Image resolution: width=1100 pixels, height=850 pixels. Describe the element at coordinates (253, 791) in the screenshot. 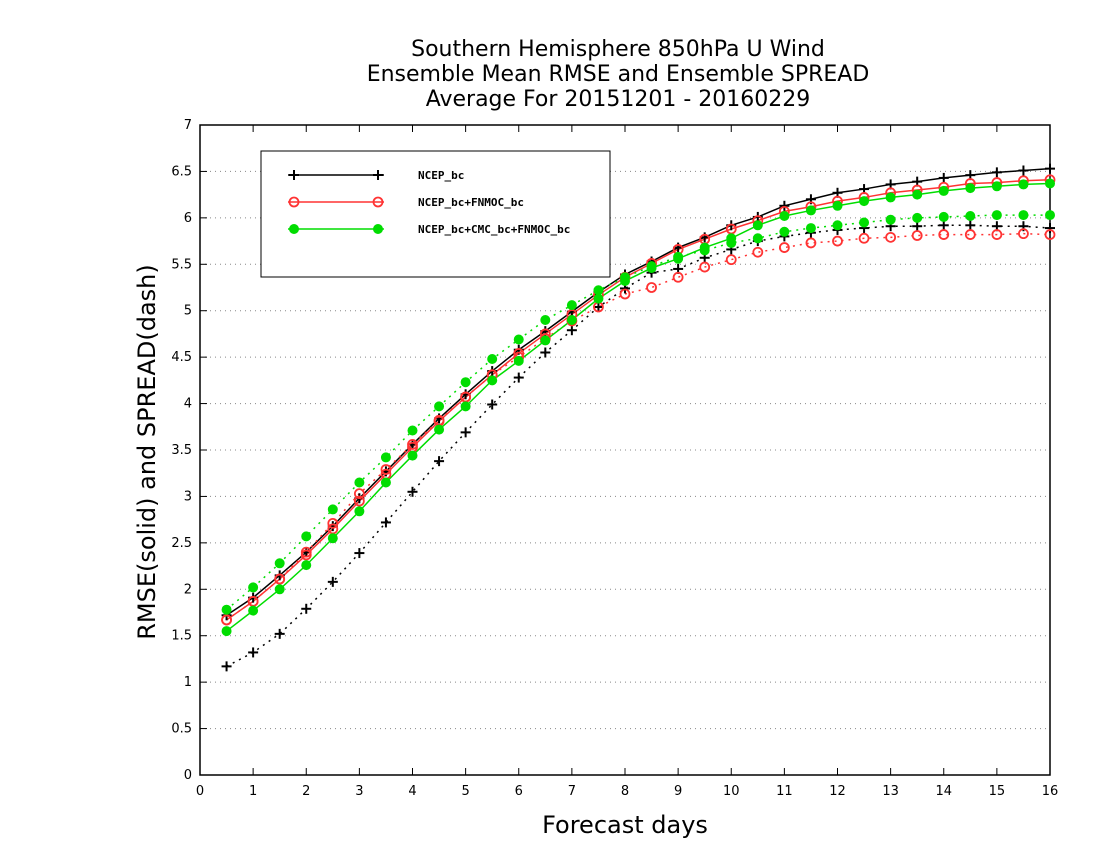

I see `x-tick-label: 1` at that location.